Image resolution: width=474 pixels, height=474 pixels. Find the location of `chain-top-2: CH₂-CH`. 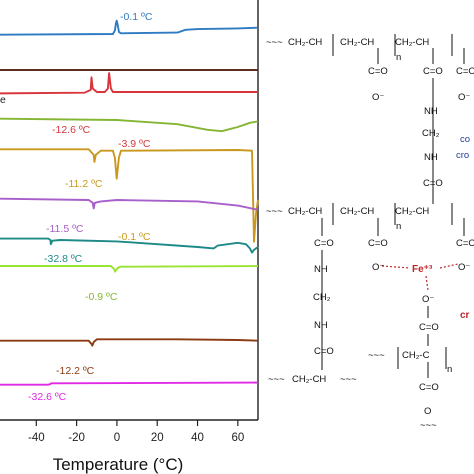

chain-top-2: CH₂-CH is located at coordinates (357, 42).